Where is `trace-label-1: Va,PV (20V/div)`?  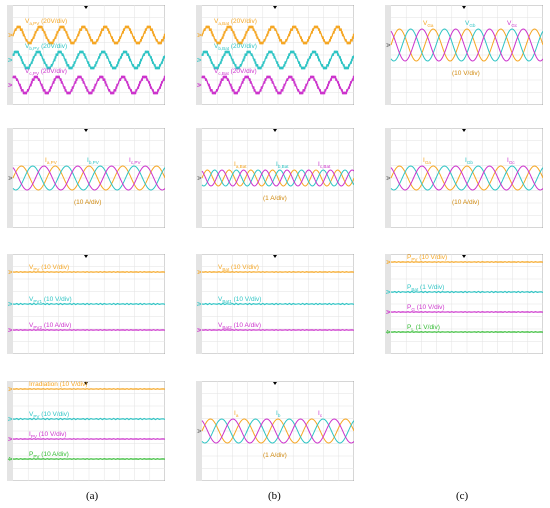 trace-label-1: Va,PV (20V/div) is located at coordinates (46, 22).